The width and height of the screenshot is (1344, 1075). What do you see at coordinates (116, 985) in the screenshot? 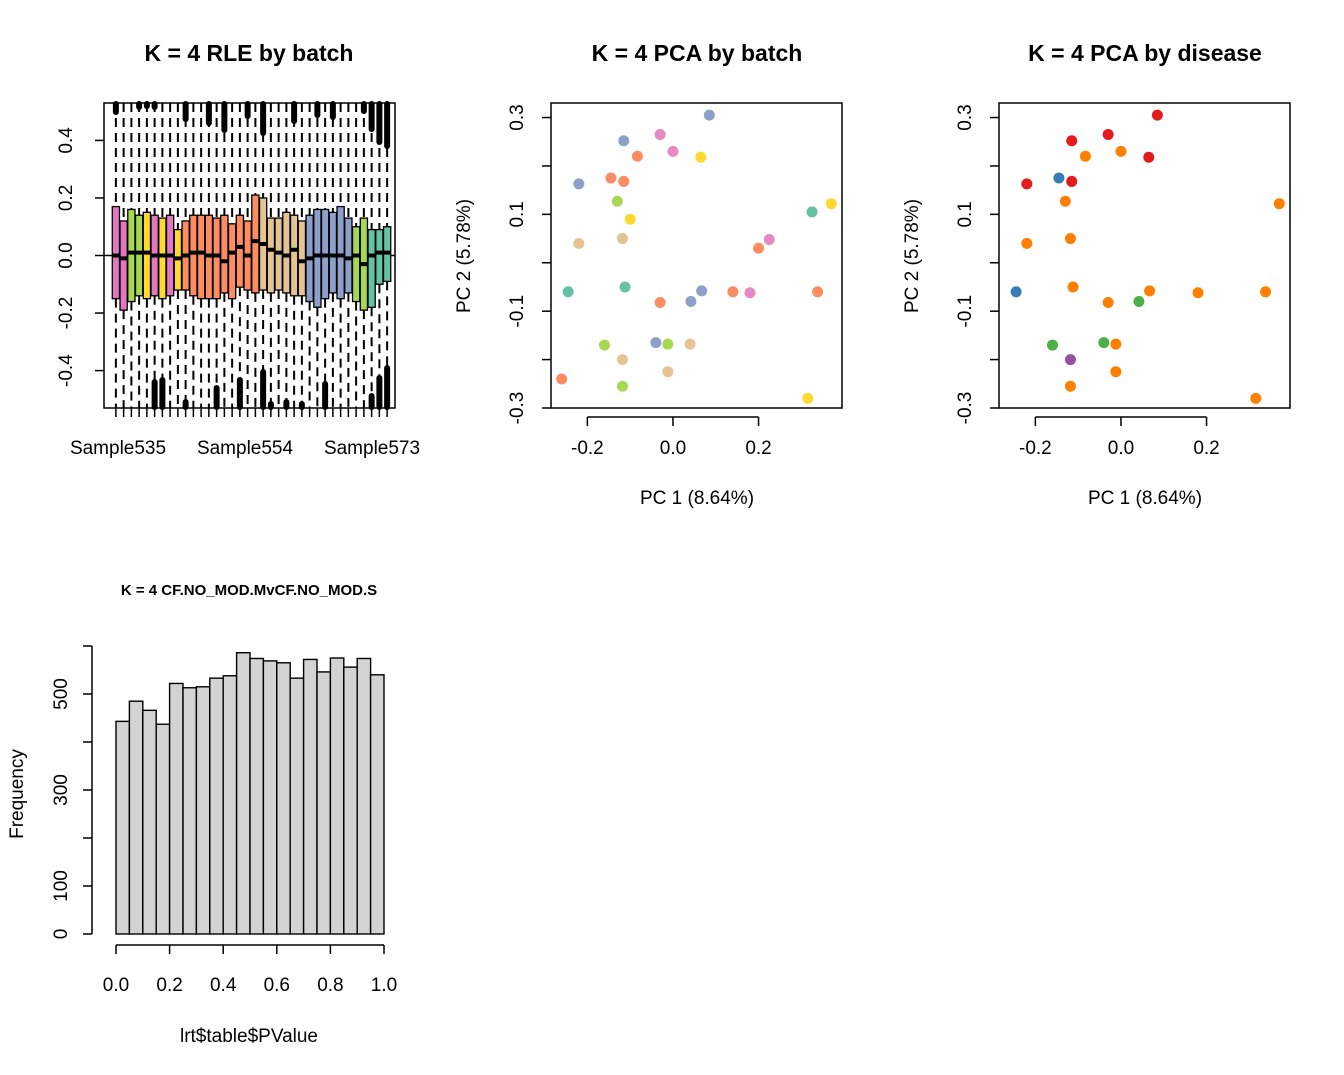
I see `histogram-xtick-label: 0.0` at bounding box center [116, 985].